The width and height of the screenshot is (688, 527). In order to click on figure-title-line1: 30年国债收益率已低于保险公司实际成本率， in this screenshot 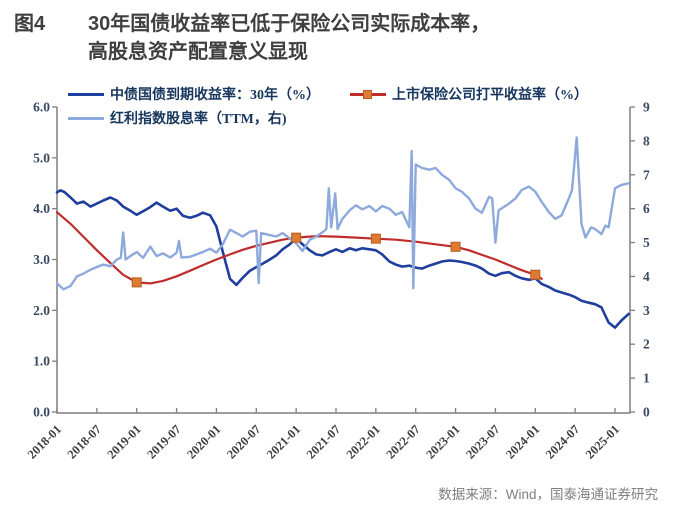, I will do `click(289, 24)`.